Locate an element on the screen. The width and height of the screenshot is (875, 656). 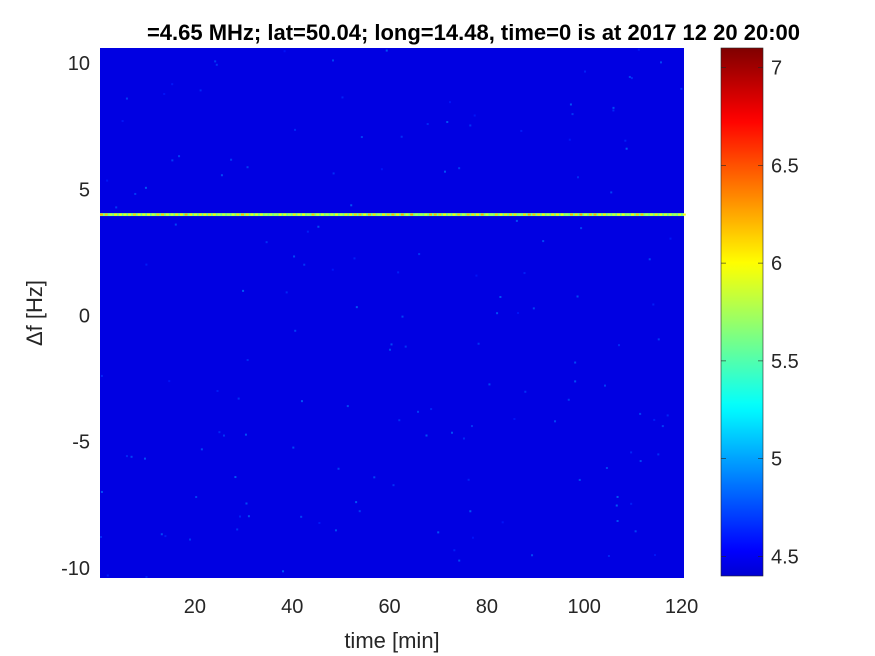
x-tick-label: 100 is located at coordinates (584, 607).